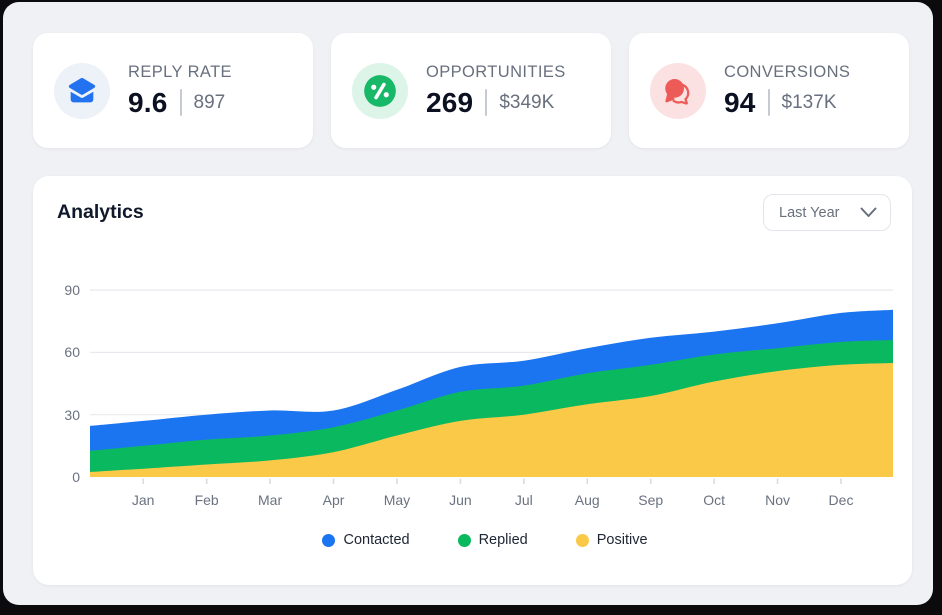 This screenshot has height=615, width=942. I want to click on time-range-select: Last Year, so click(827, 212).